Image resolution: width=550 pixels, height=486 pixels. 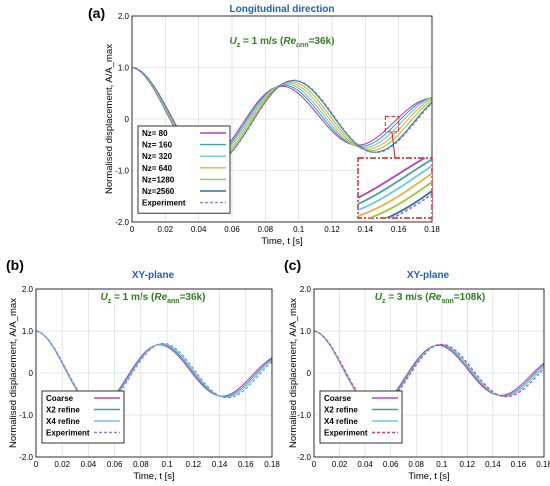 What do you see at coordinates (430, 298) in the screenshot?
I see `condition-c: Uz = 3 m/s (Reann=108k)` at bounding box center [430, 298].